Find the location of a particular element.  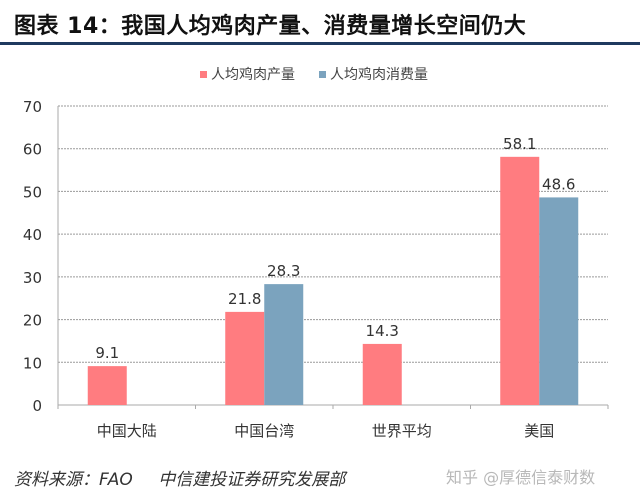

x-tick-label: 中国大陆 is located at coordinates (127, 431).